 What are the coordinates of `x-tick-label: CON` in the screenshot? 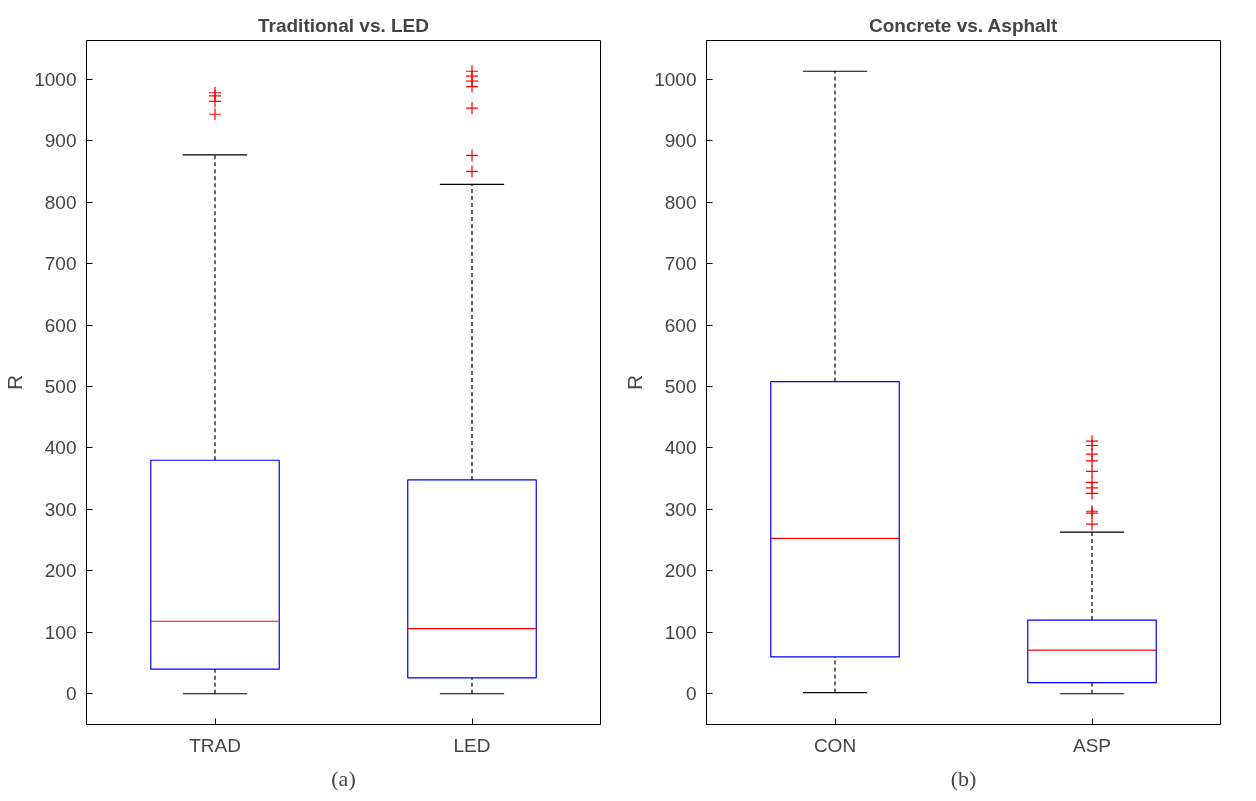 It's located at (835, 745).